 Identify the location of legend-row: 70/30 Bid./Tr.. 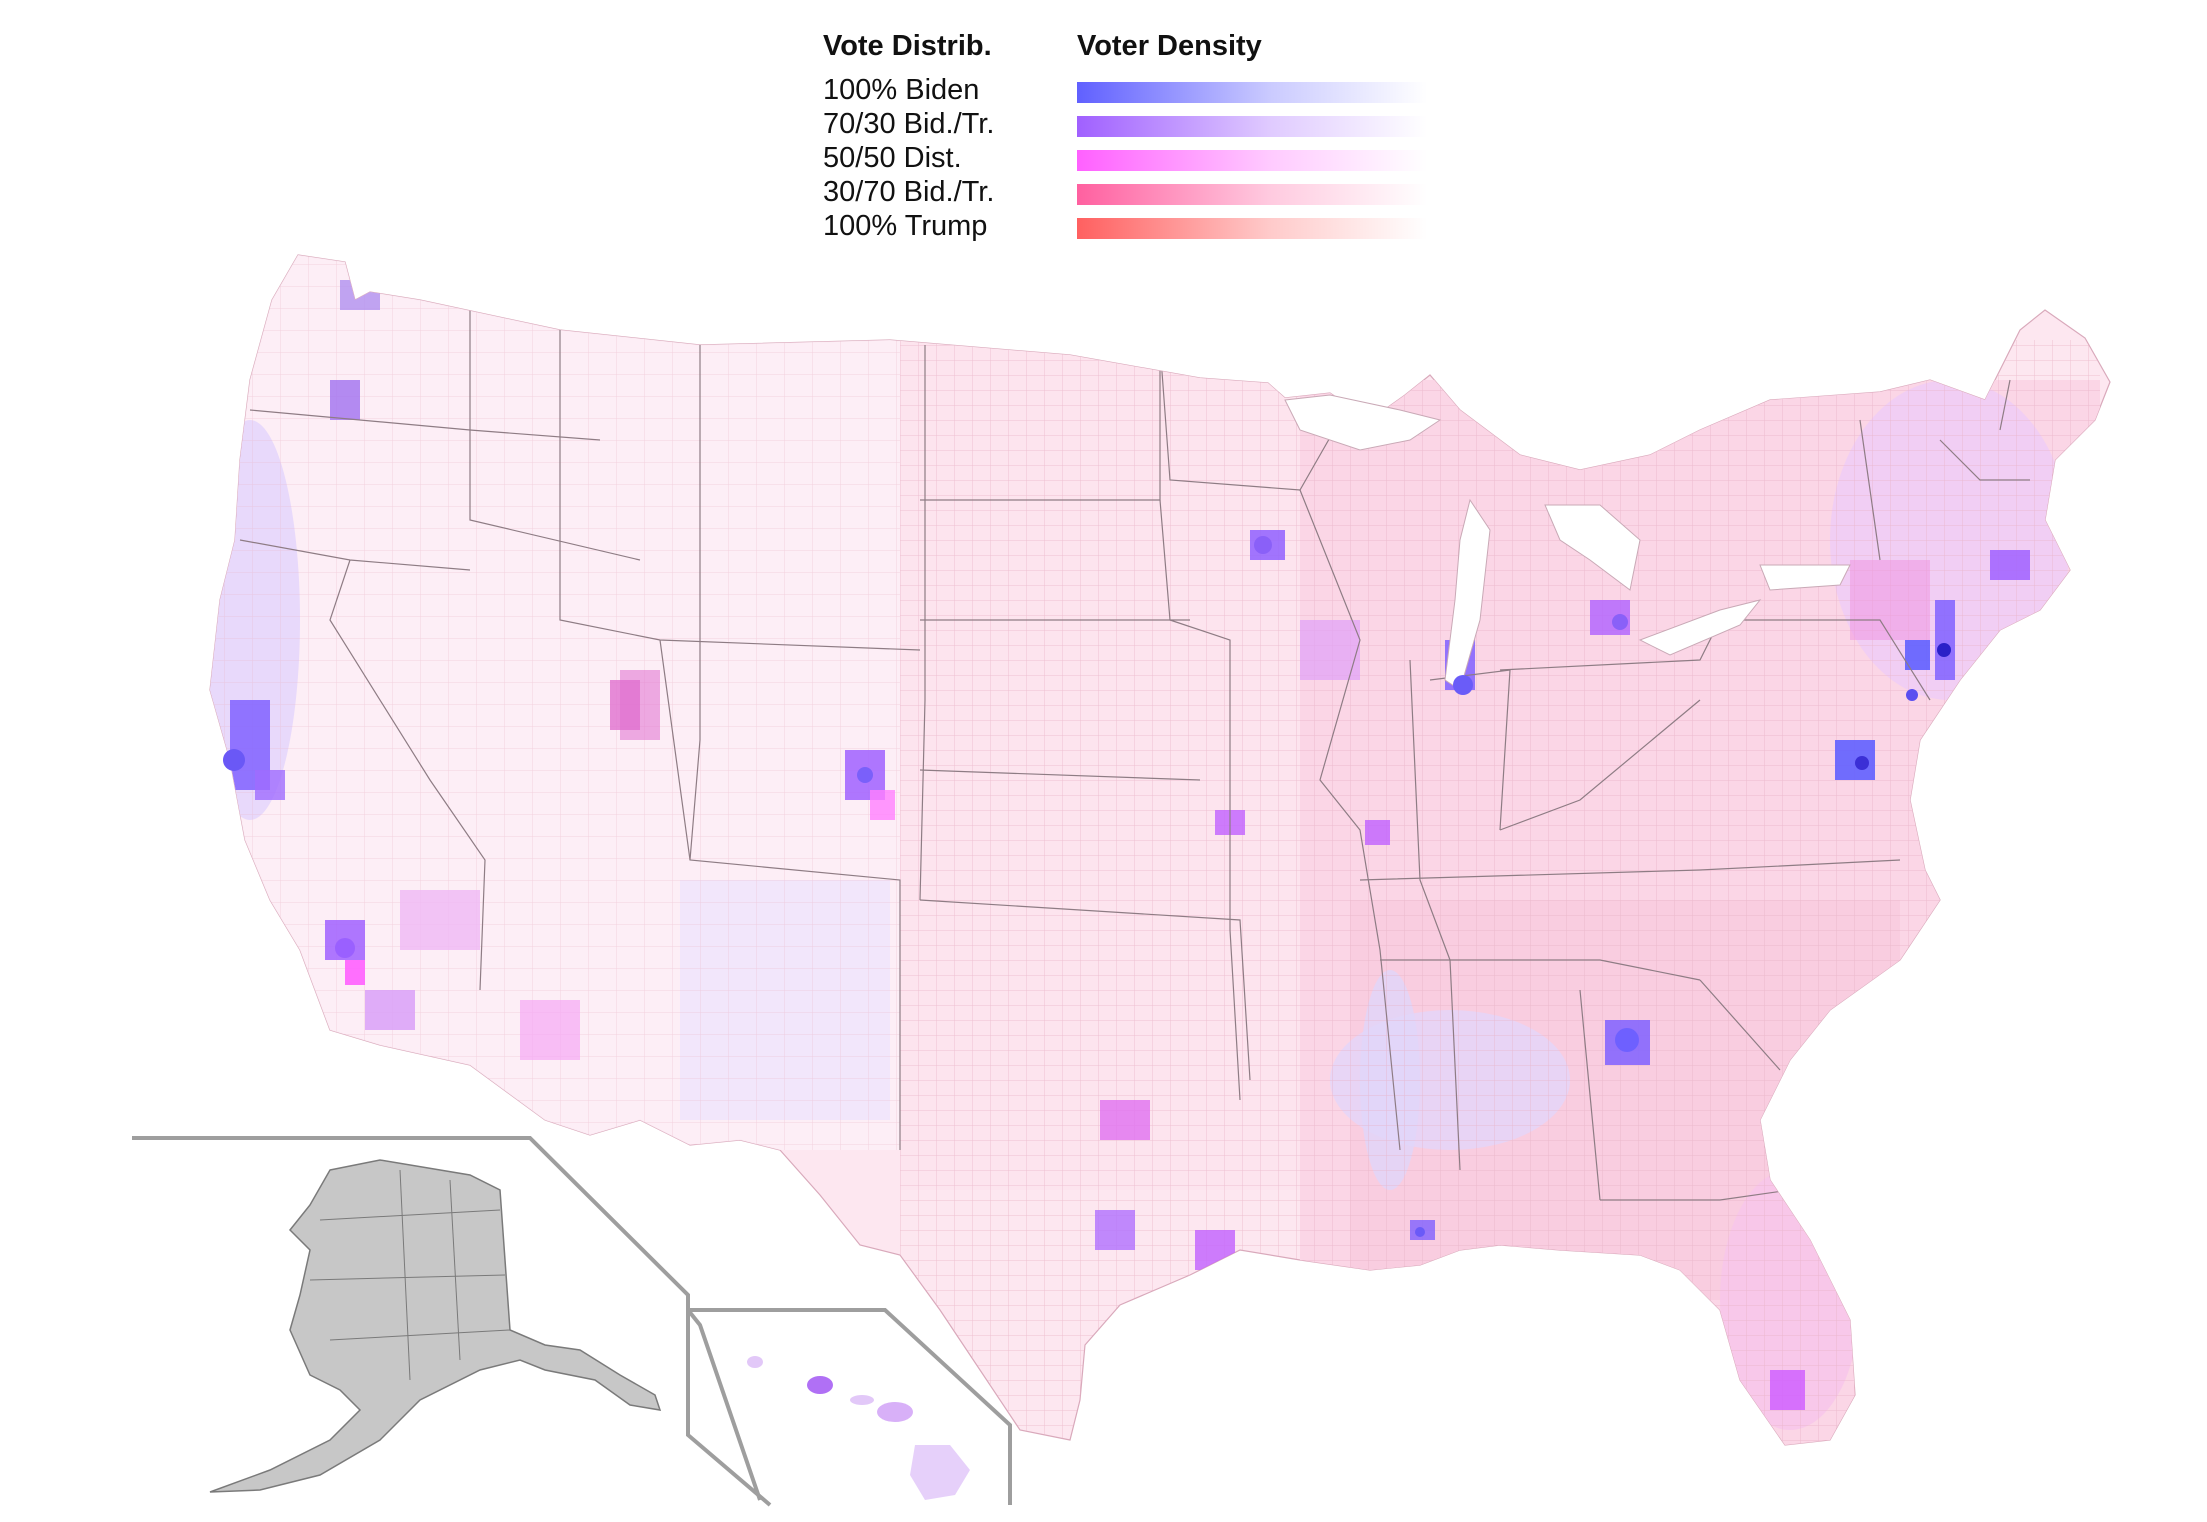
(1133, 124).